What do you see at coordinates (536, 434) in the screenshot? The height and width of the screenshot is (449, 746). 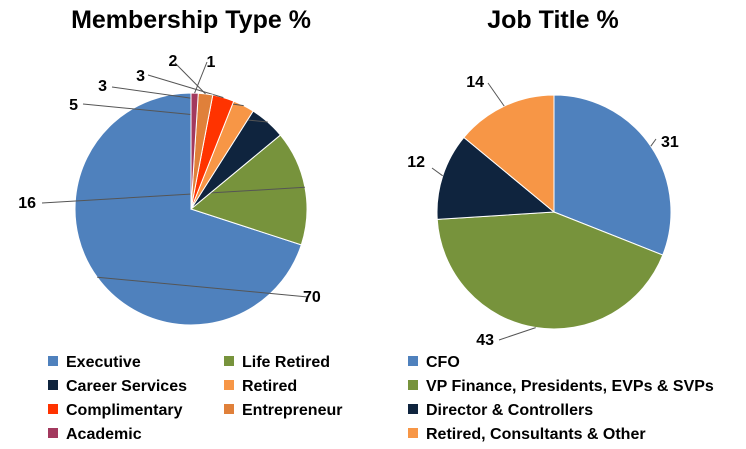 I see `legend-label-retired-consultants-other: Retired, Consultants & Other` at bounding box center [536, 434].